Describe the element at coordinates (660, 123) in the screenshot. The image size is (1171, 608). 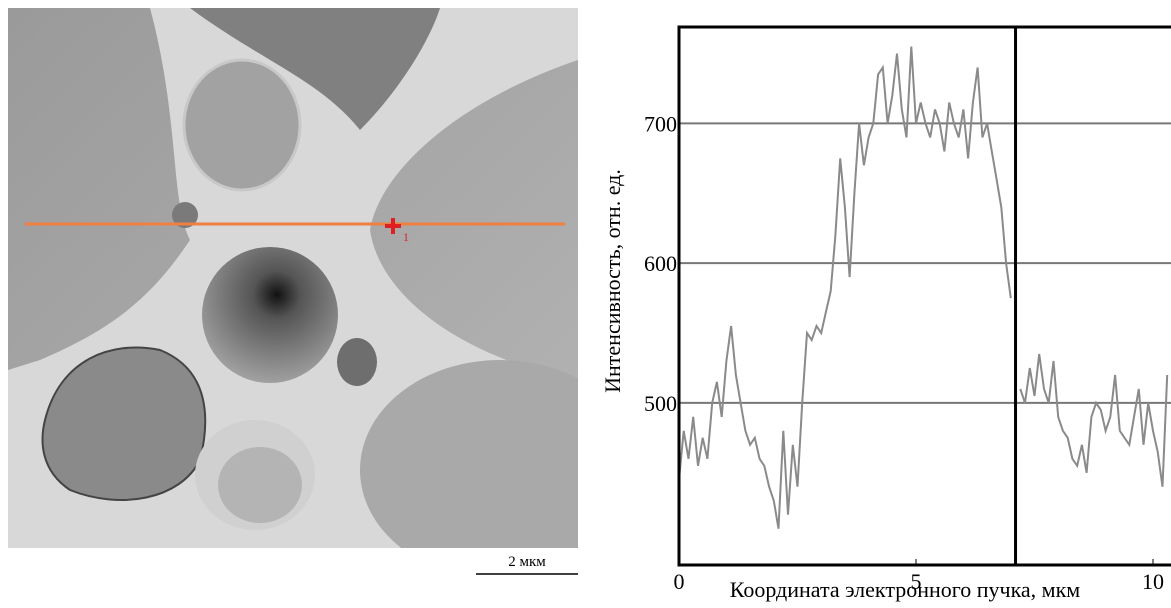
I see `y-tick-label: 700` at that location.